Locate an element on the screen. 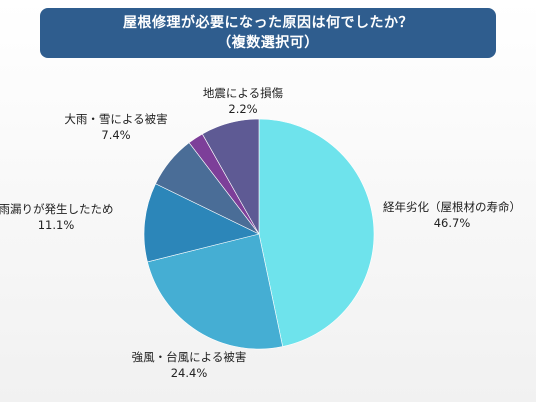  slice-label: 経年劣化（屋根材の寿命） is located at coordinates (452, 207).